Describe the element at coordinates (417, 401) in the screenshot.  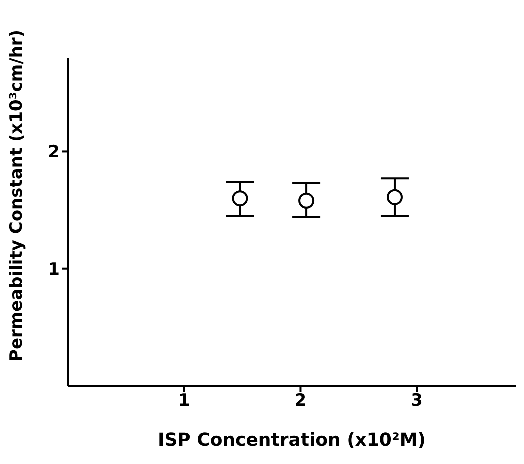
I see `x-tick-label: 3` at that location.